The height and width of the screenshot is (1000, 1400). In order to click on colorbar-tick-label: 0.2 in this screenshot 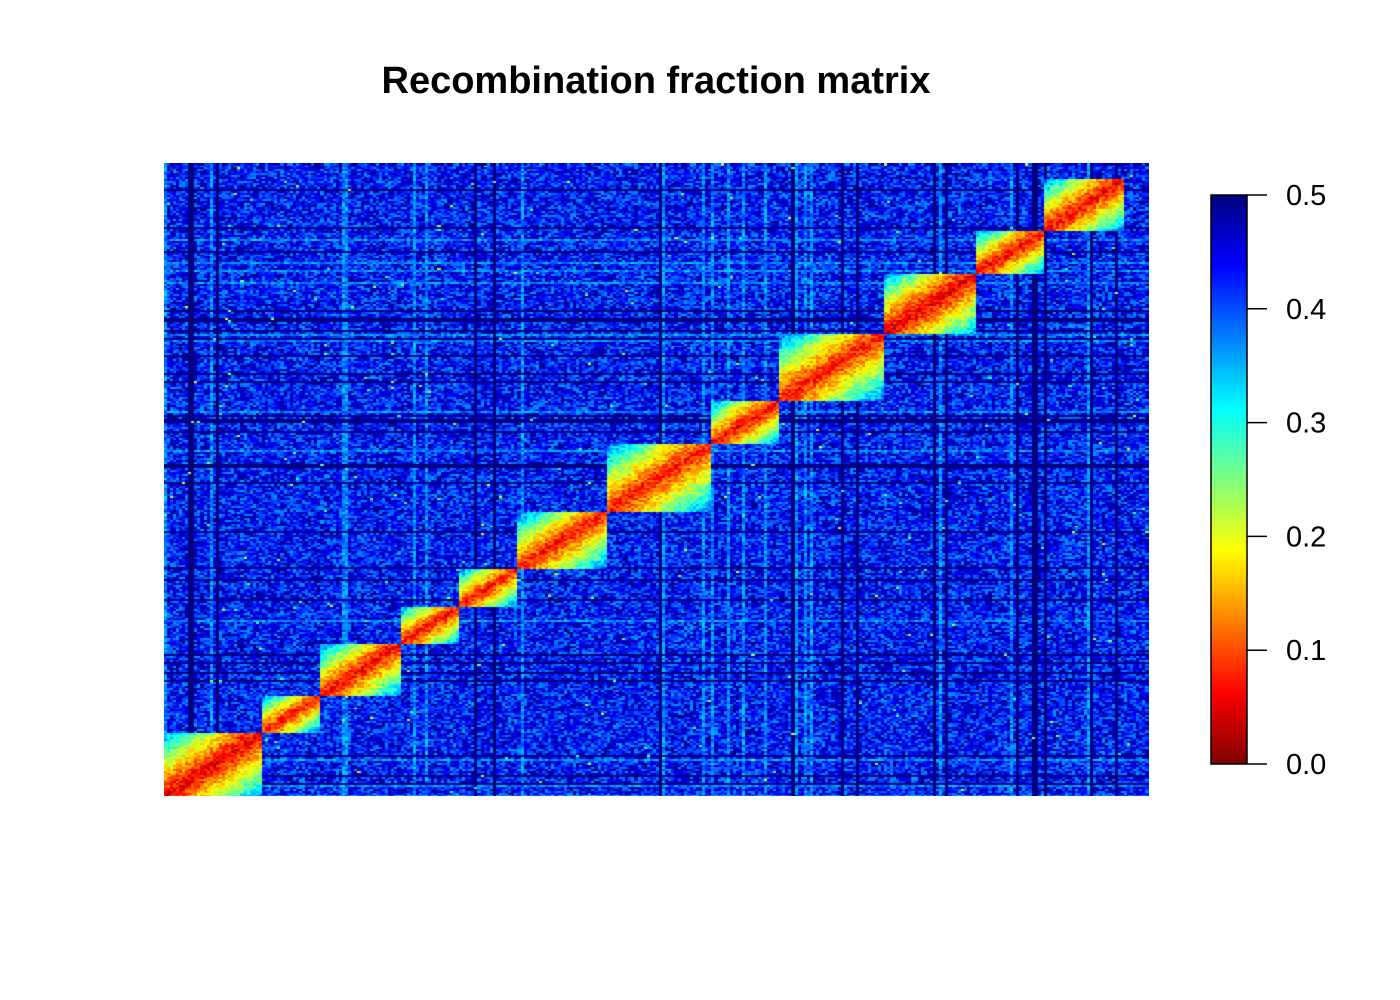, I will do `click(1306, 537)`.